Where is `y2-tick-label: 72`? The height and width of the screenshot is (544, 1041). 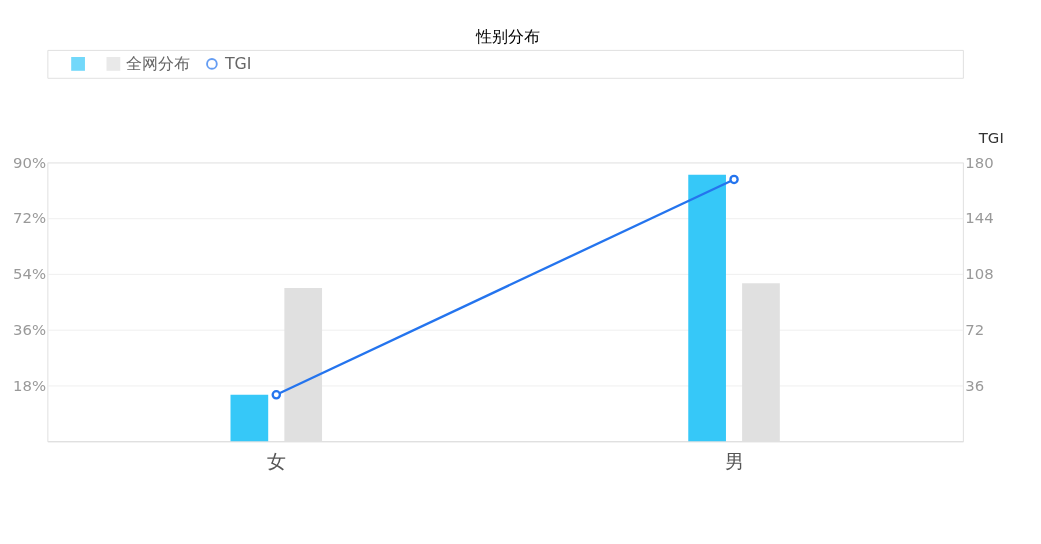
y2-tick-label: 72 is located at coordinates (975, 329).